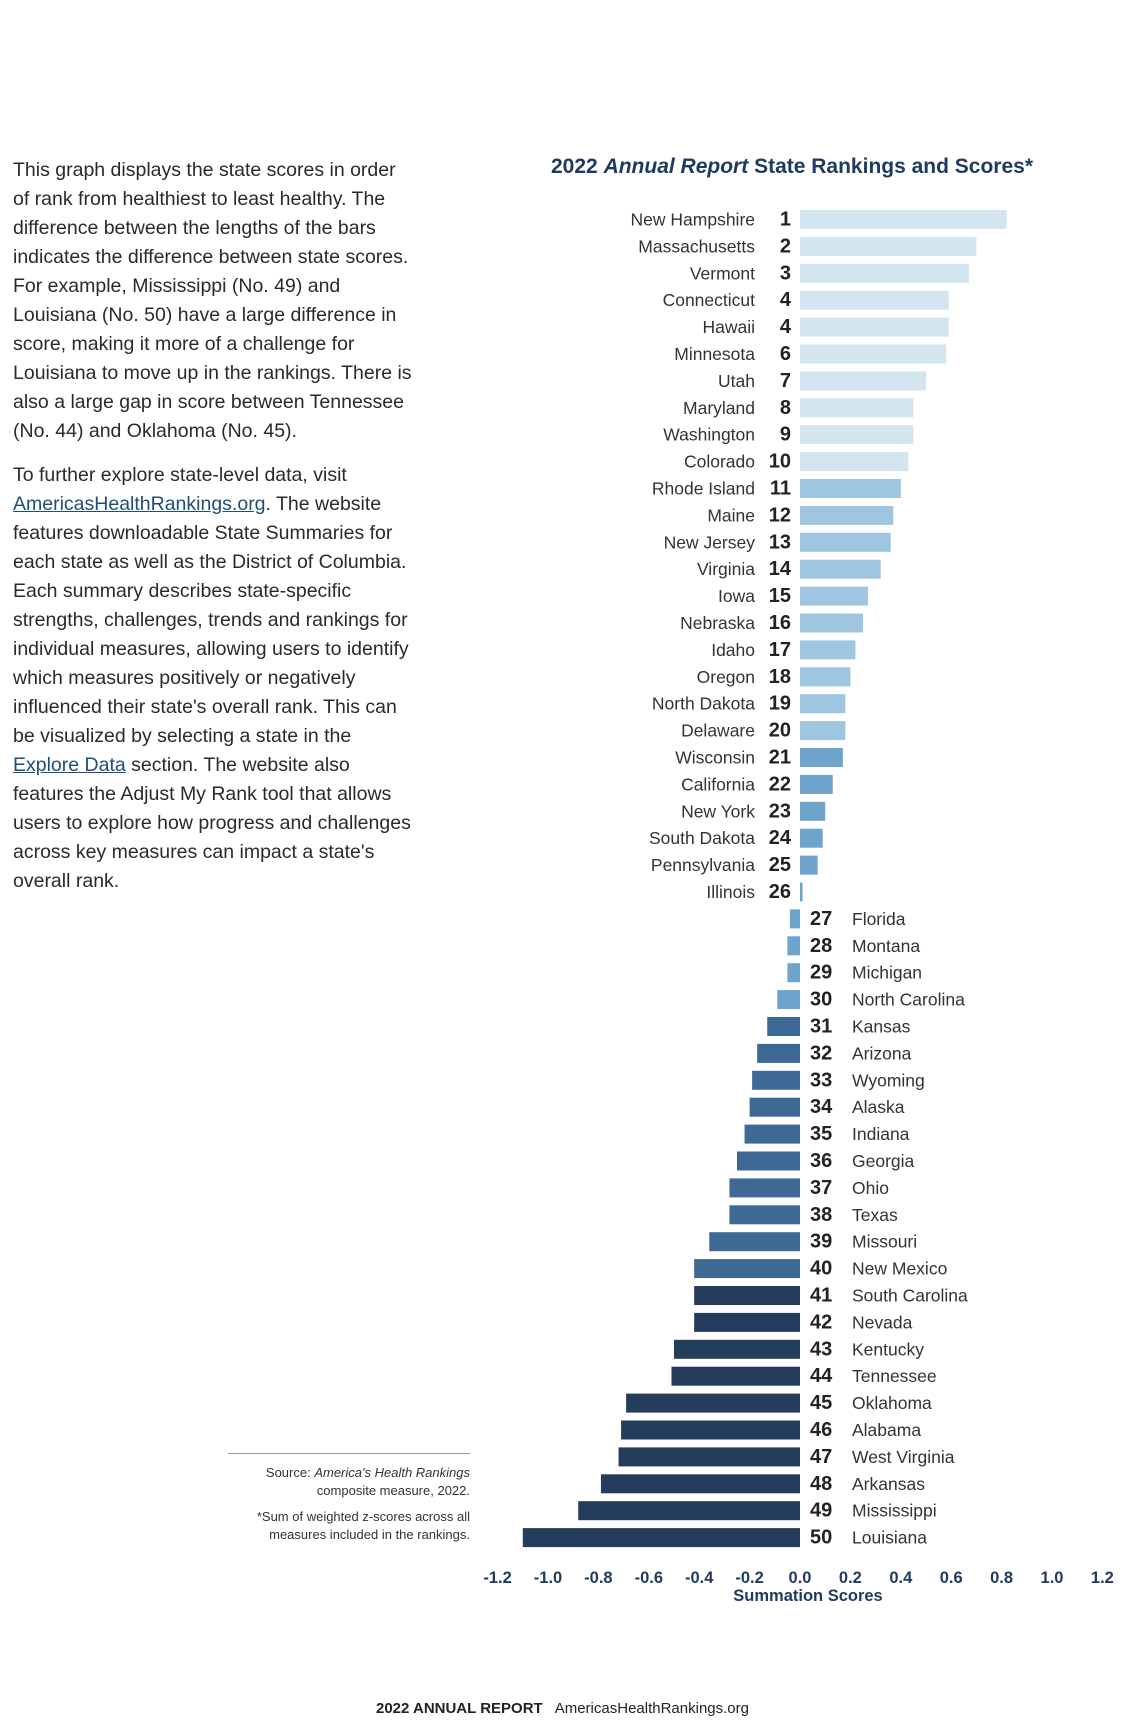 This screenshot has height=1720, width=1125. I want to click on x-tick-label: 0.4, so click(901, 1578).